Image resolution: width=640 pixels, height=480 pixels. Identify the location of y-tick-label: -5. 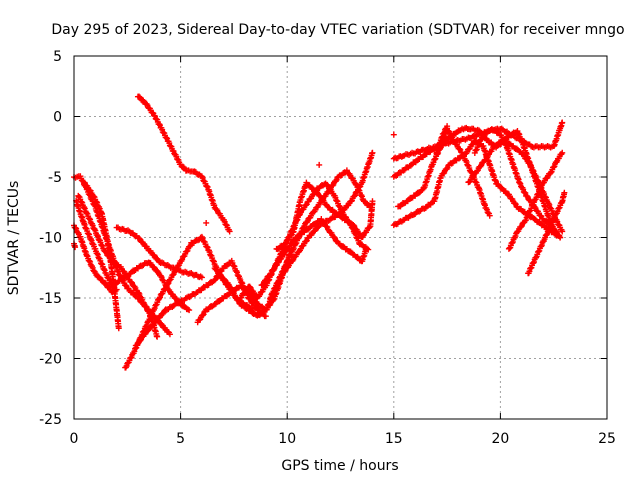
(55, 178).